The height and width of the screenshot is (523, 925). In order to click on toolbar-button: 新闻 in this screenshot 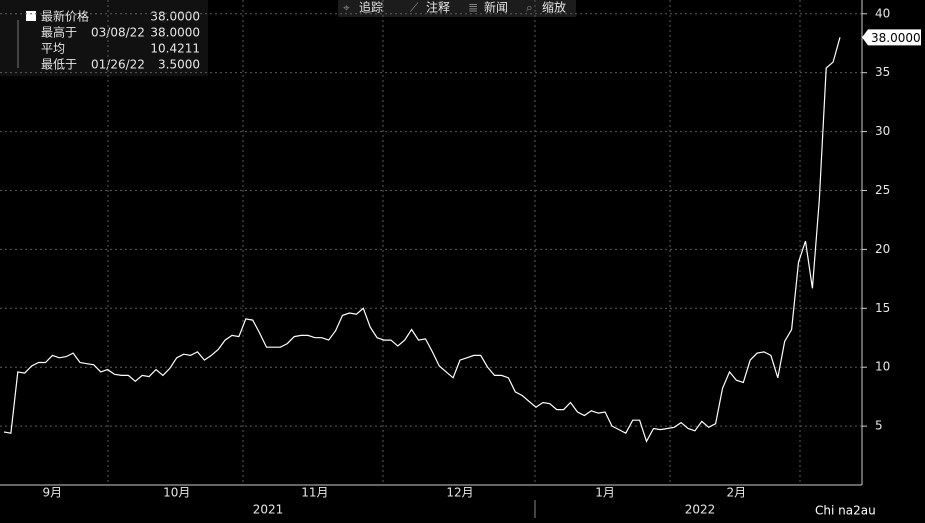, I will do `click(496, 7)`.